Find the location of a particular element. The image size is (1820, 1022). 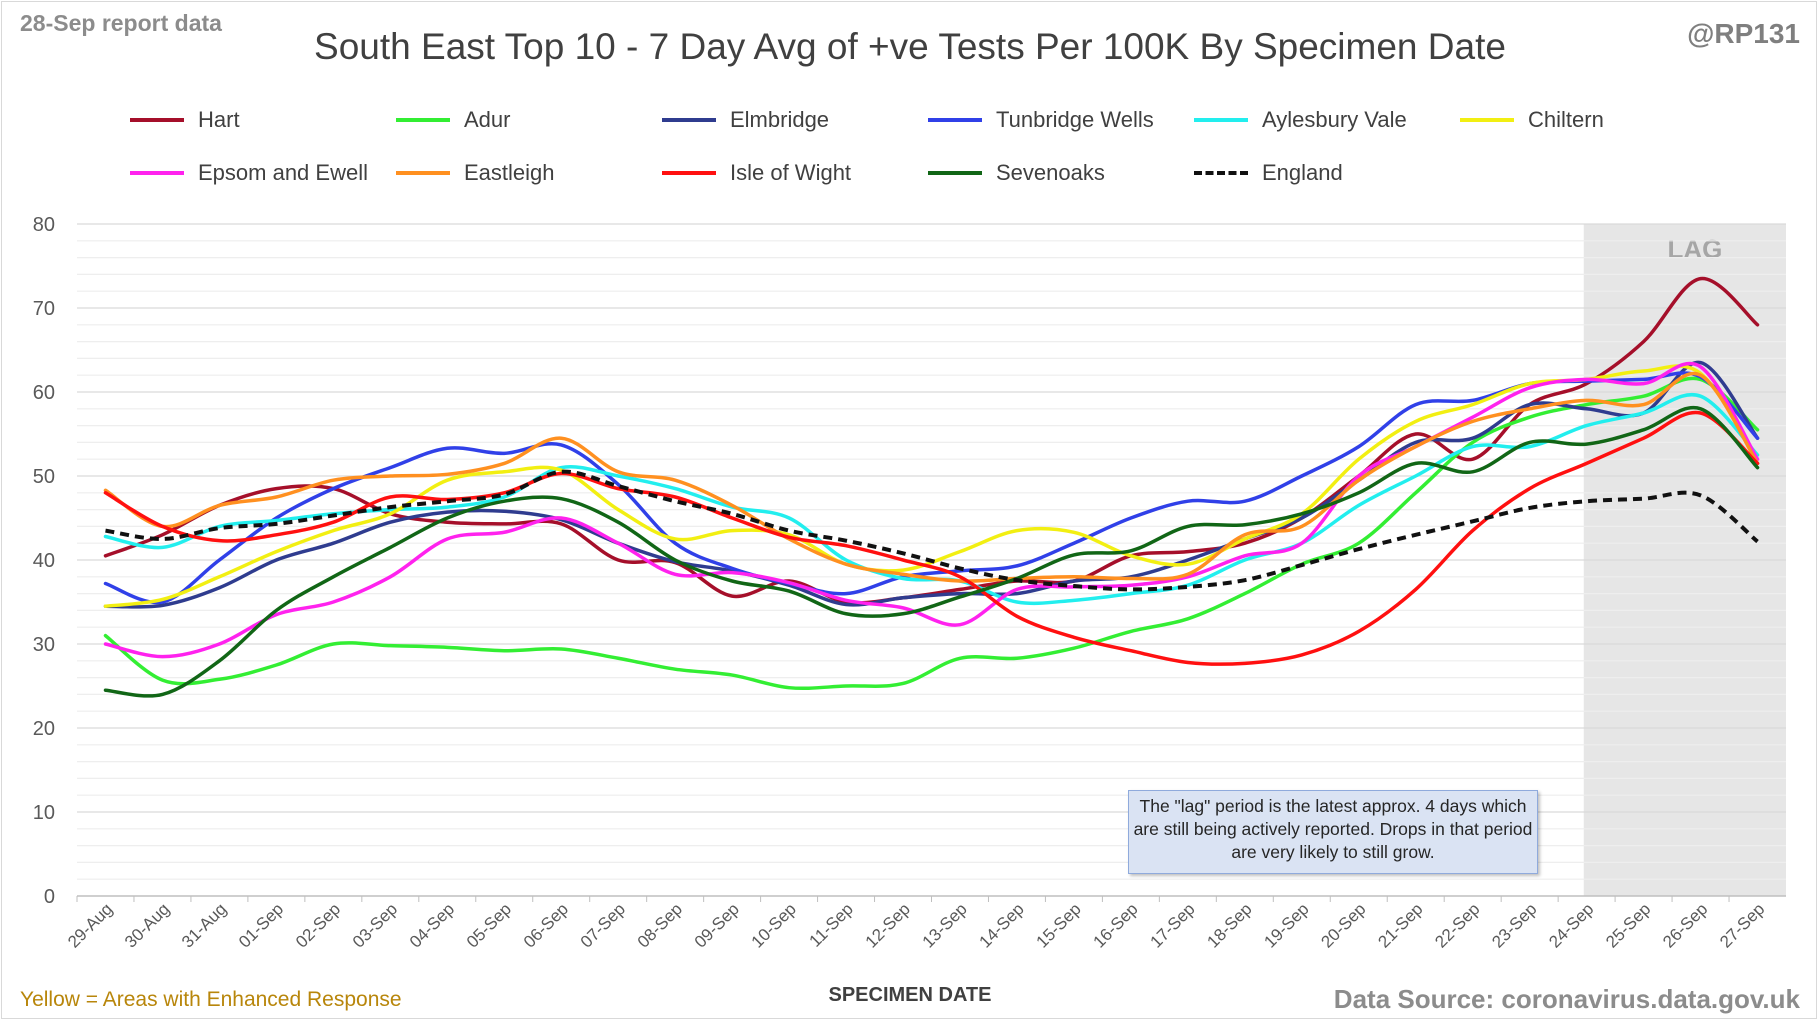

x-tick-label: 17-Sep is located at coordinates (1172, 925).